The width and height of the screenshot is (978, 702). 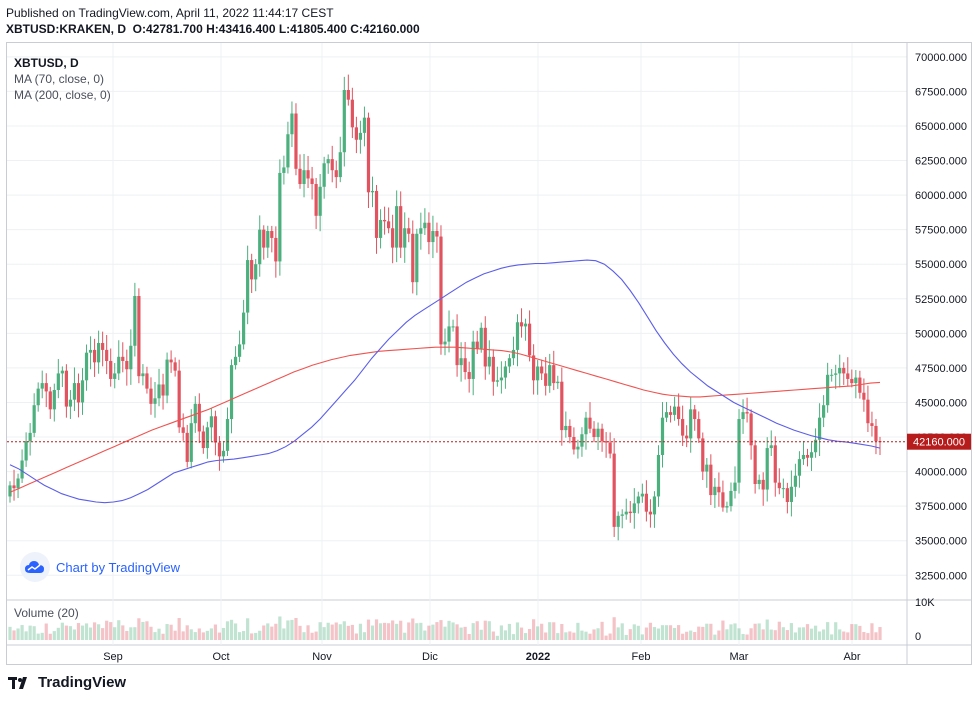 What do you see at coordinates (939, 443) in the screenshot?
I see `last-price-label: 42160.000` at bounding box center [939, 443].